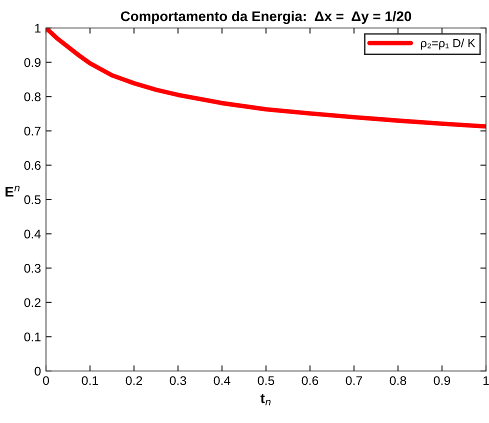 The height and width of the screenshot is (423, 489). What do you see at coordinates (37, 371) in the screenshot?
I see `y-tick-label: 0` at bounding box center [37, 371].